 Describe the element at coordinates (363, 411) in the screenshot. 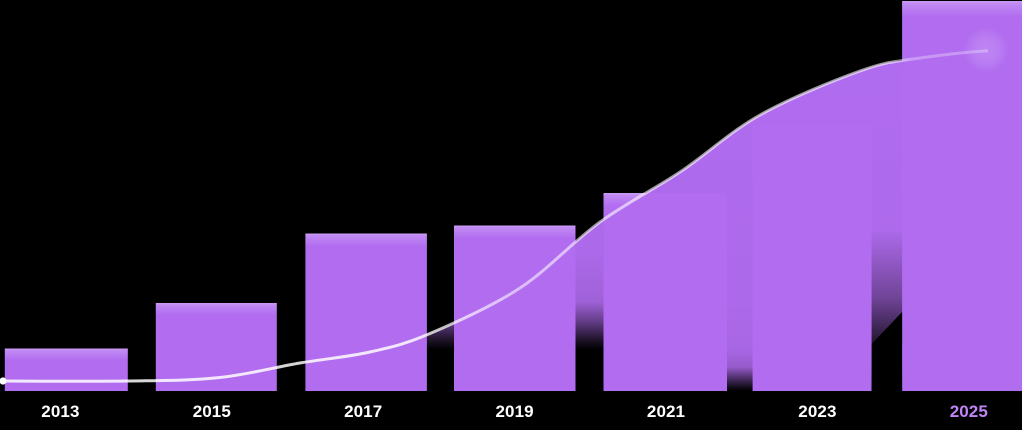

I see `svg-text: 2017` at that location.